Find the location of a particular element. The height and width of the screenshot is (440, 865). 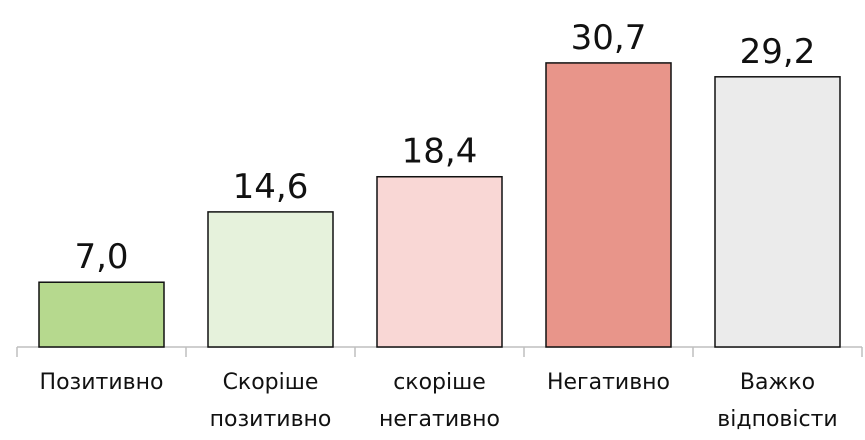

data-label: 7,0 is located at coordinates (101, 257).